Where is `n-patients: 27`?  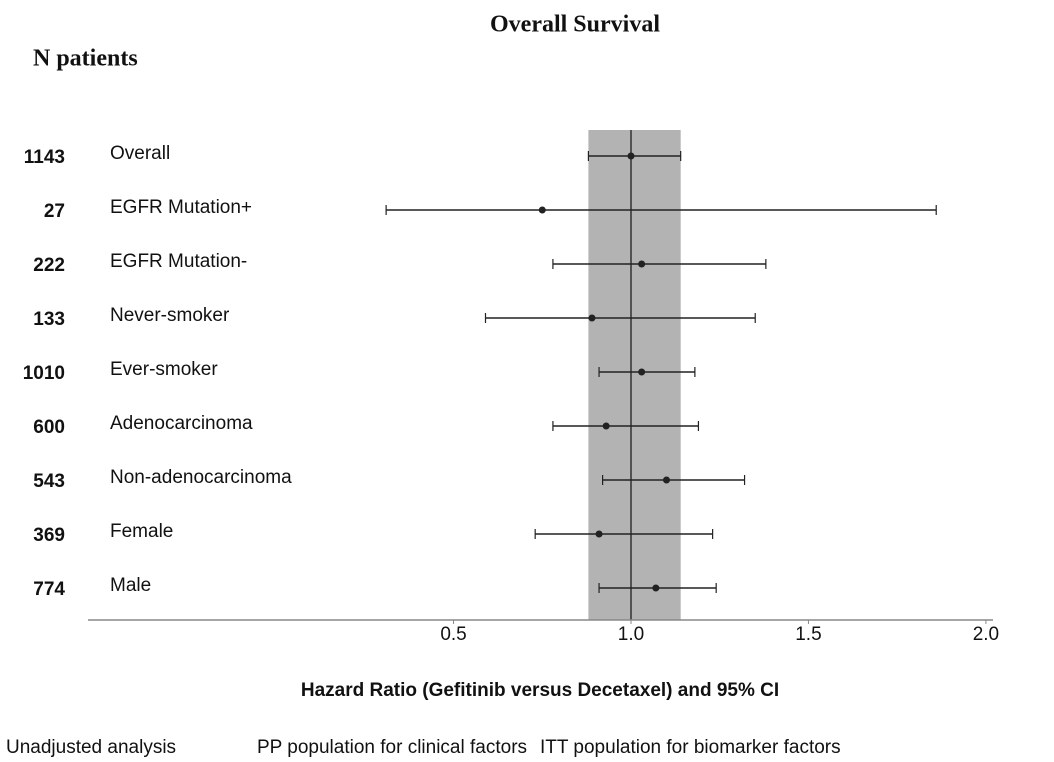
n-patients: 27 is located at coordinates (54, 211).